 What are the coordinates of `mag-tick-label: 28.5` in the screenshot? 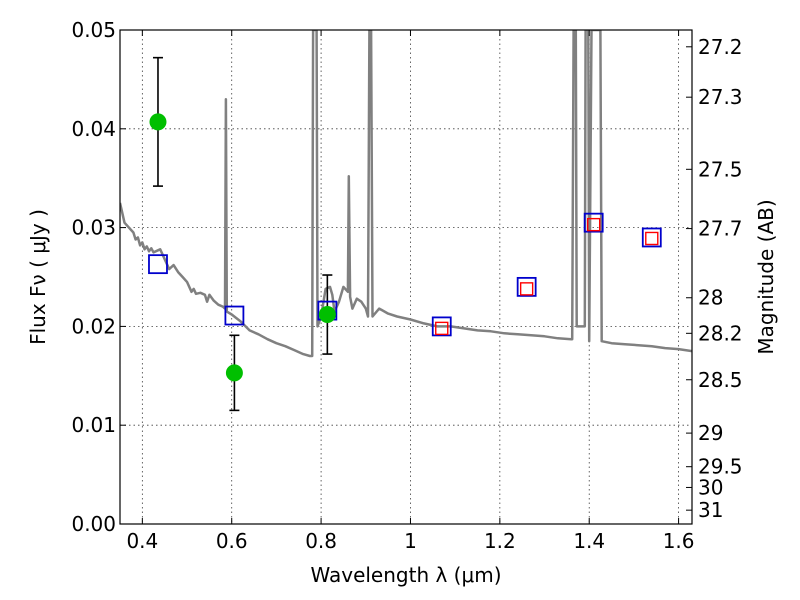 It's located at (720, 380).